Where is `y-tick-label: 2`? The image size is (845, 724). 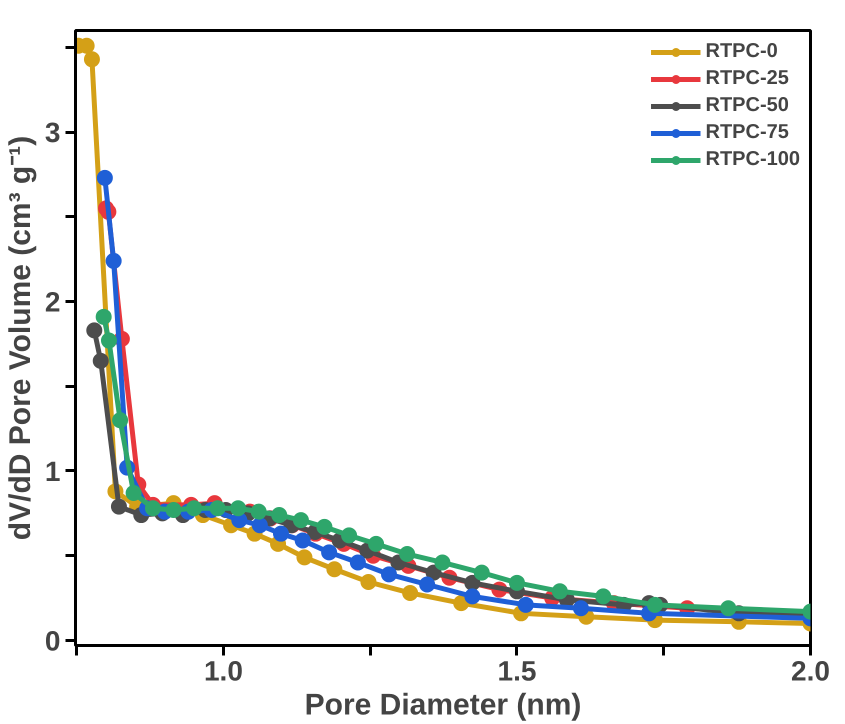 y-tick-label: 2 is located at coordinates (52, 302).